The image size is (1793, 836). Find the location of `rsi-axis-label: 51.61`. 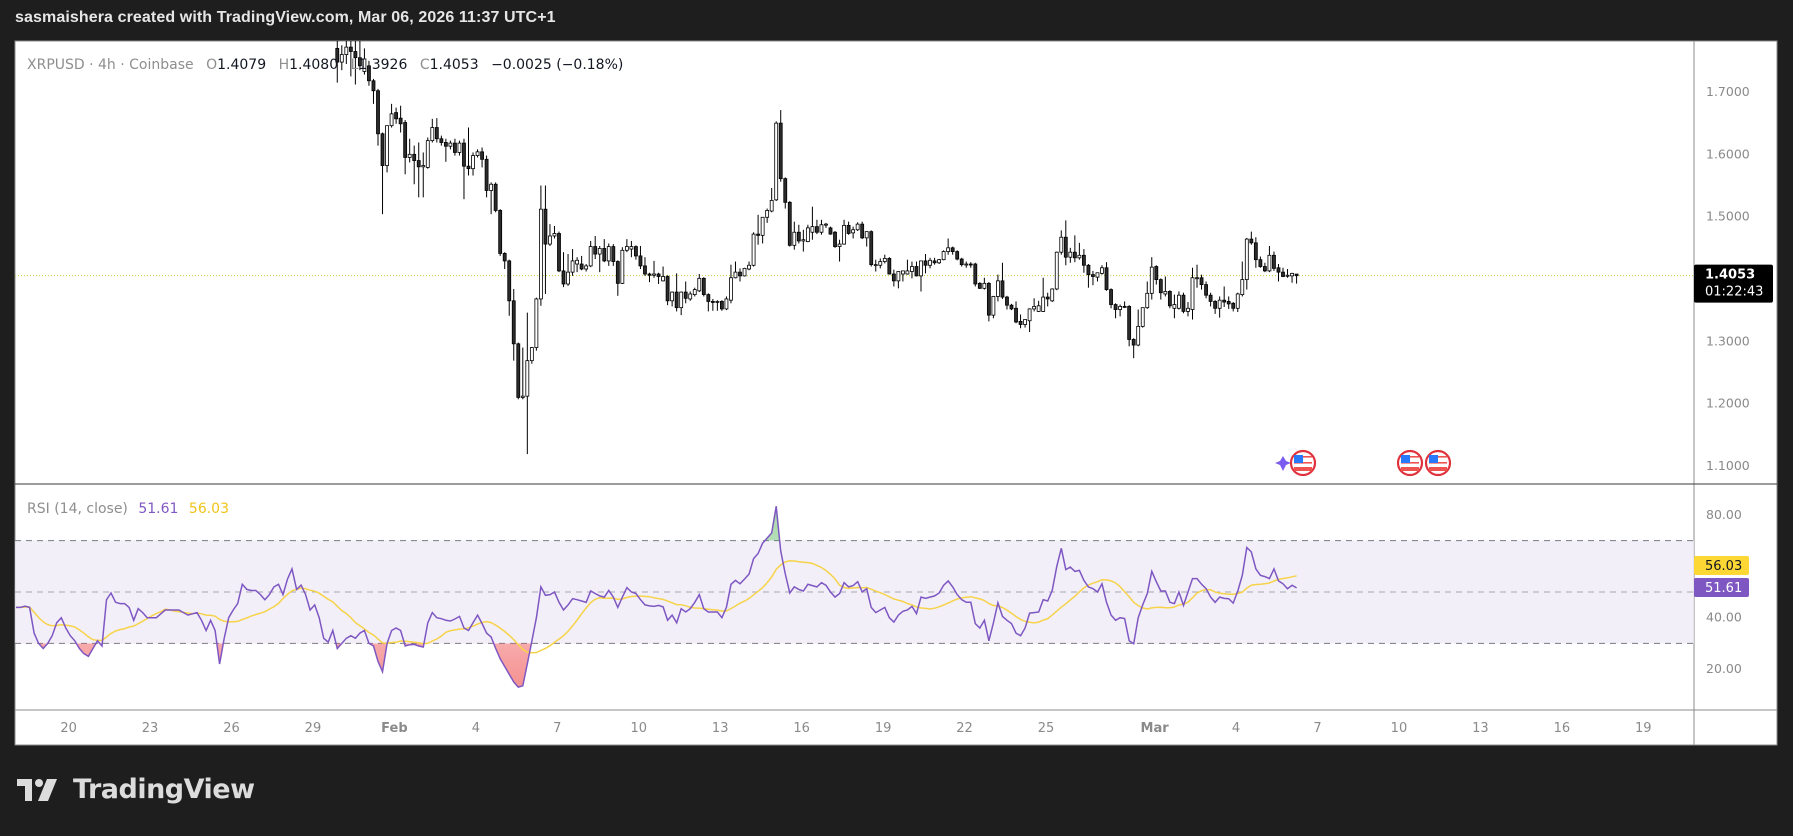

rsi-axis-label: 51.61 is located at coordinates (1721, 587).